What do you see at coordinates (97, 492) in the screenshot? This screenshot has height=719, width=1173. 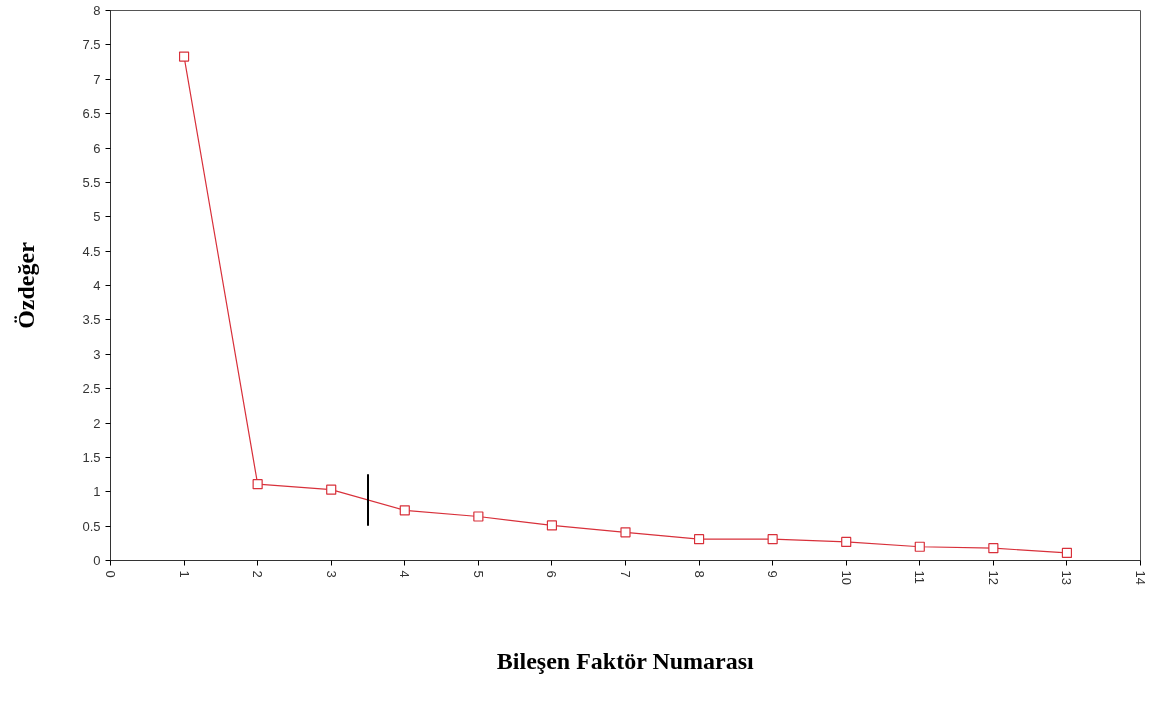 I see `y-tick-label: 1` at bounding box center [97, 492].